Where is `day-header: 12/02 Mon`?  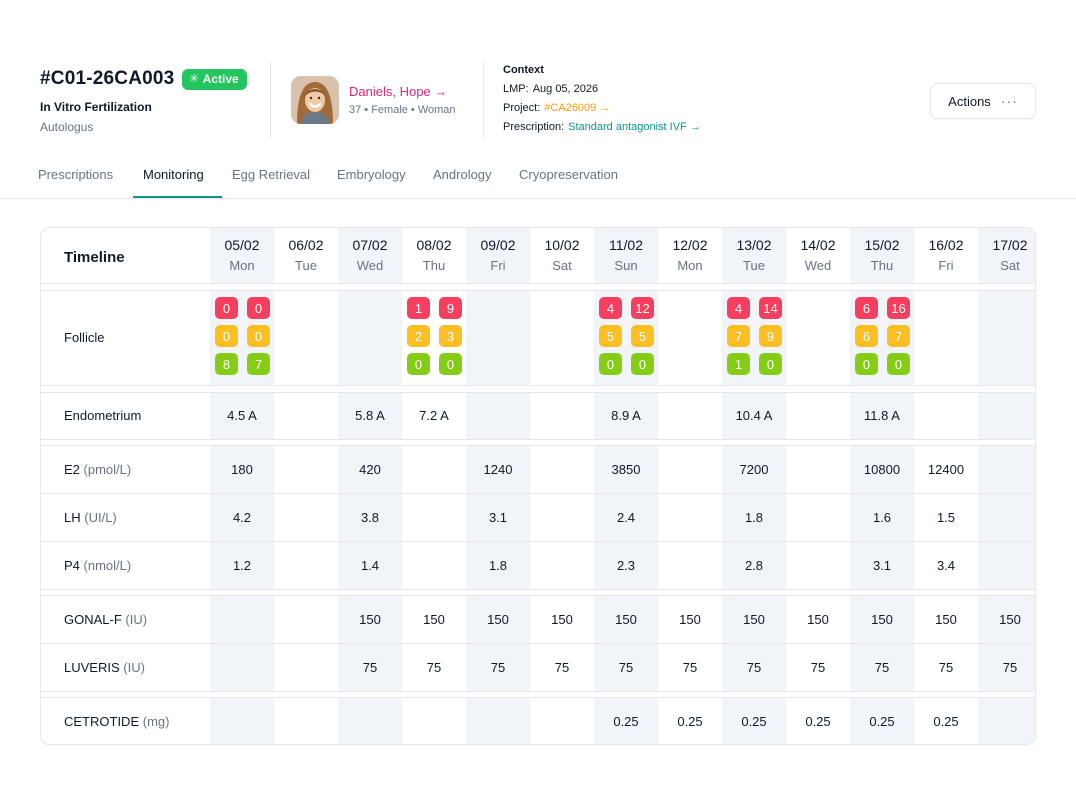
day-header: 12/02 Mon is located at coordinates (690, 255).